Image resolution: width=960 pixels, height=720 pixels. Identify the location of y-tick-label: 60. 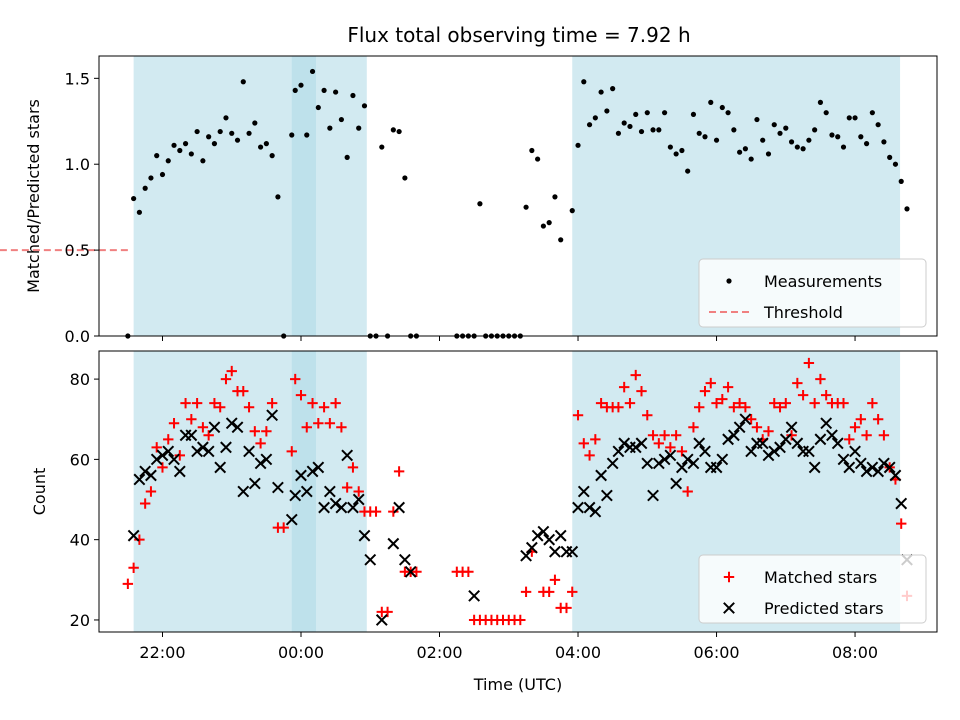
(80, 459).